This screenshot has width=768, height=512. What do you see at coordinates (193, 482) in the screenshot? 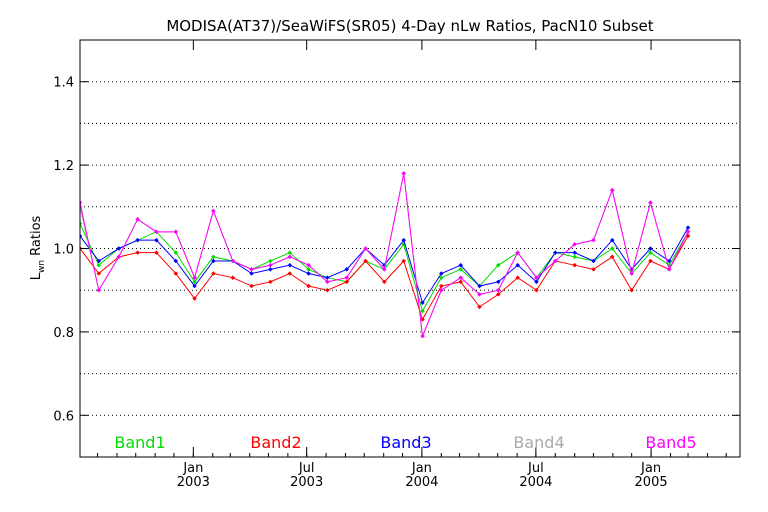
I see `x-tick-label-year: 2003` at bounding box center [193, 482].